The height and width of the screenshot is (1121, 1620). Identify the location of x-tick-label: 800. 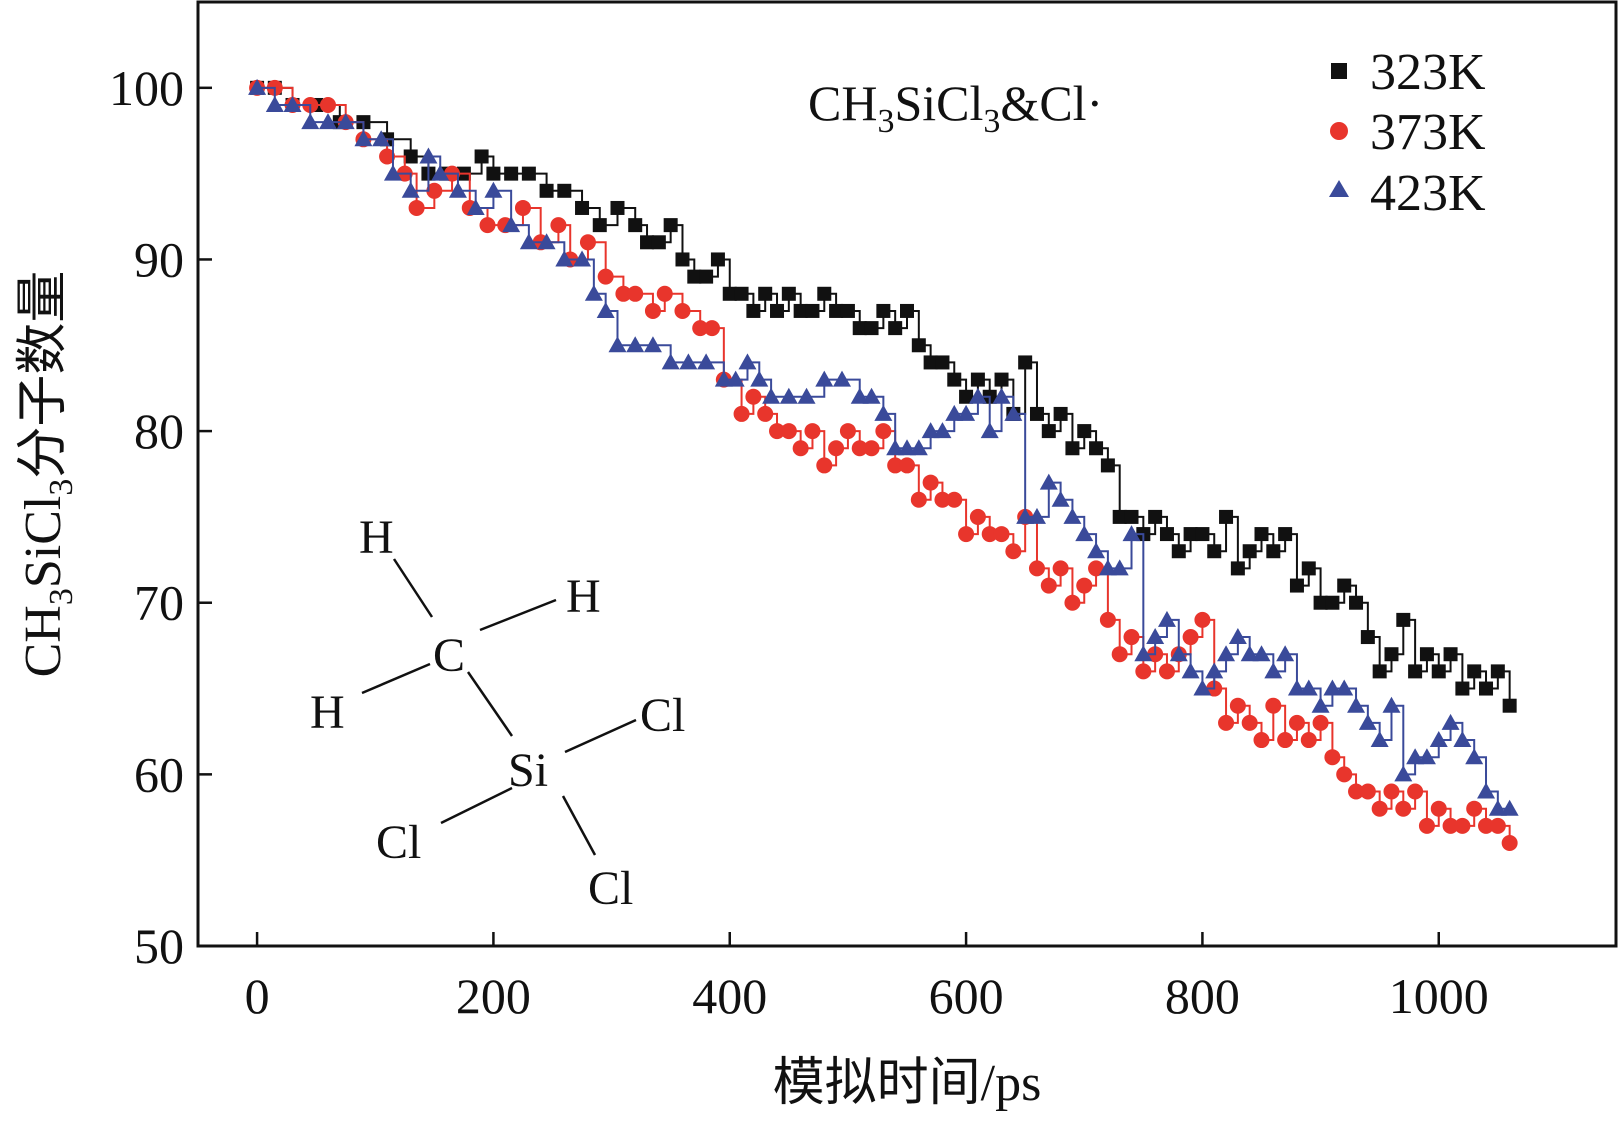
(1202, 996).